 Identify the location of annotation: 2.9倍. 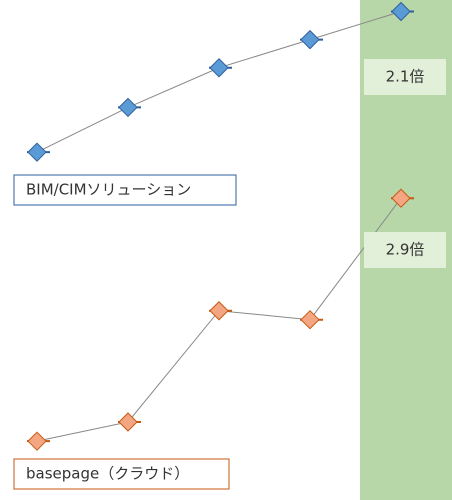
(405, 250).